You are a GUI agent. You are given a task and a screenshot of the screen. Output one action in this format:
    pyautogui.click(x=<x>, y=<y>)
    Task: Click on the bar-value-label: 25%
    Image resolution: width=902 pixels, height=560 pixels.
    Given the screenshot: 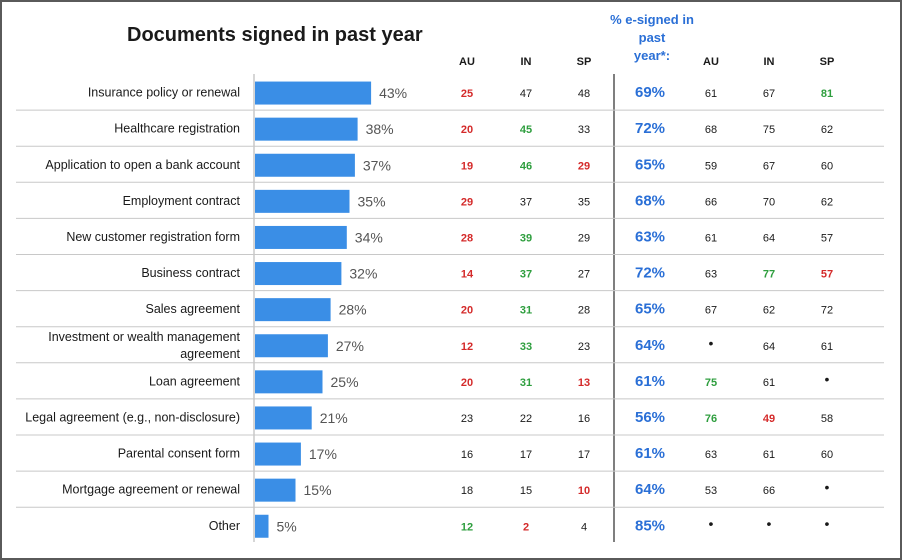 What is the action you would take?
    pyautogui.click(x=345, y=382)
    